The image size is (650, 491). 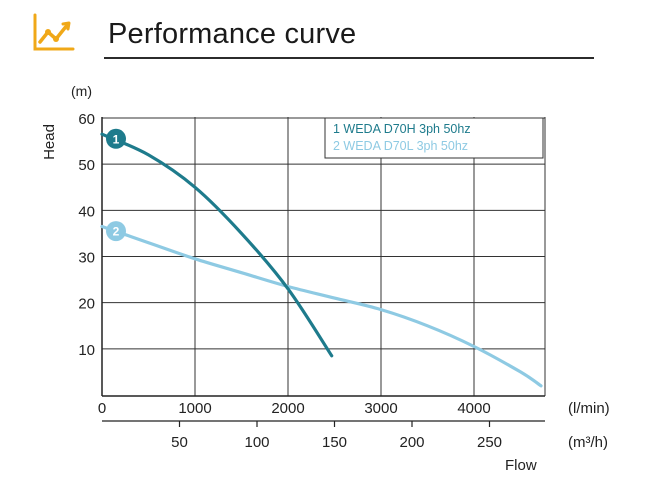 What do you see at coordinates (86, 211) in the screenshot?
I see `y-tick-label: 40` at bounding box center [86, 211].